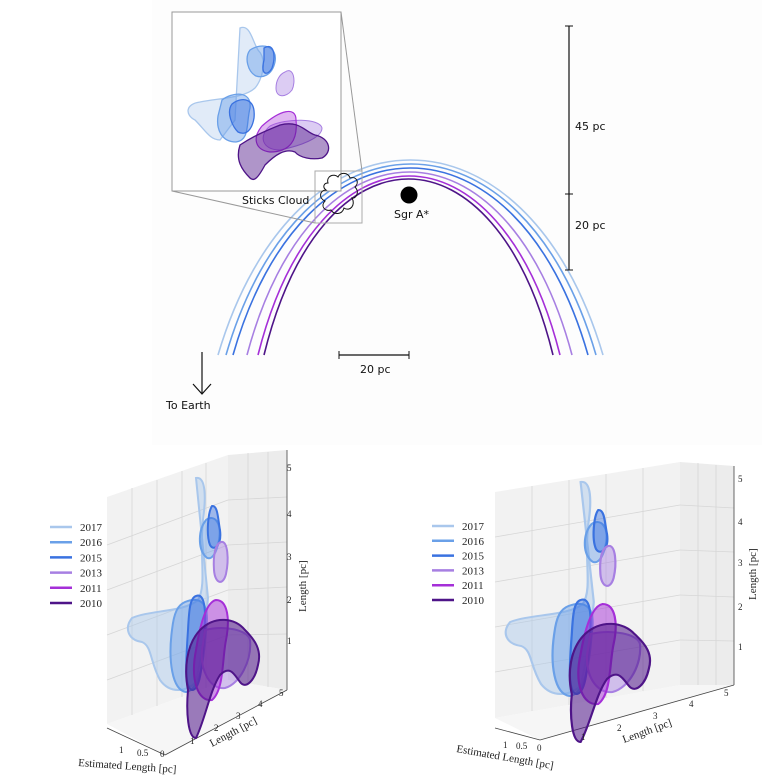 This screenshot has height=780, width=762. I want to click on cloud-highlight-box, so click(338, 197).